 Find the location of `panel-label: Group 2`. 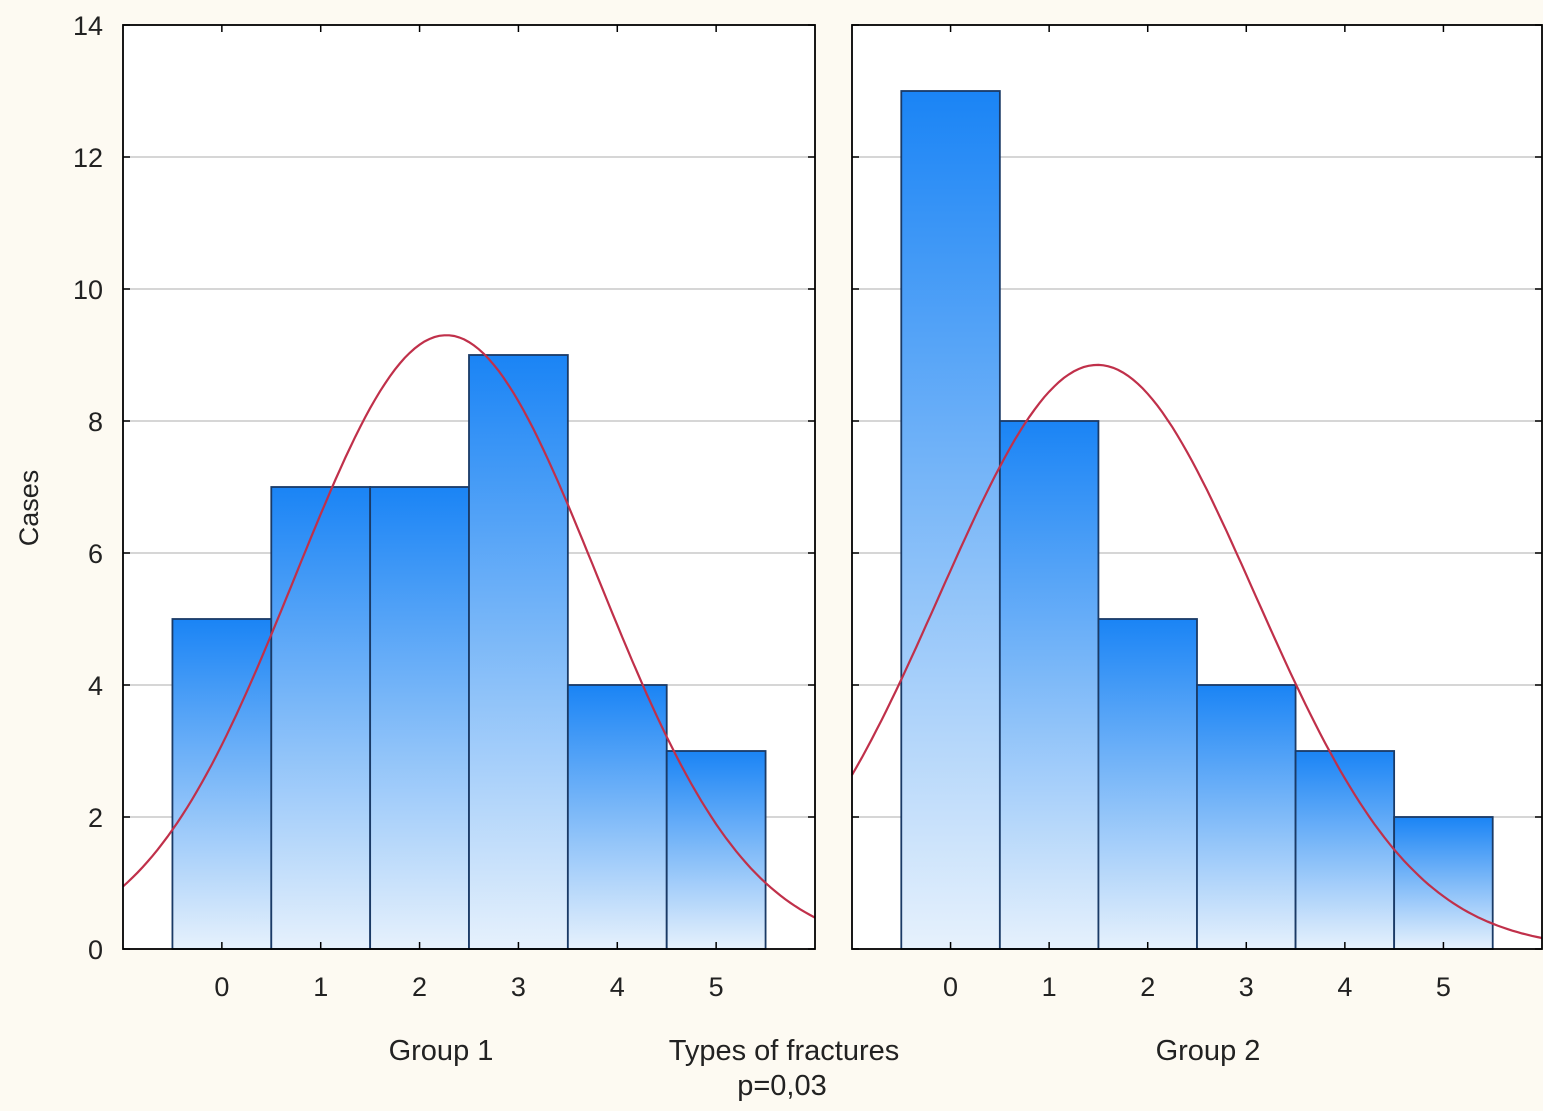

panel-label: Group 2 is located at coordinates (1208, 1051).